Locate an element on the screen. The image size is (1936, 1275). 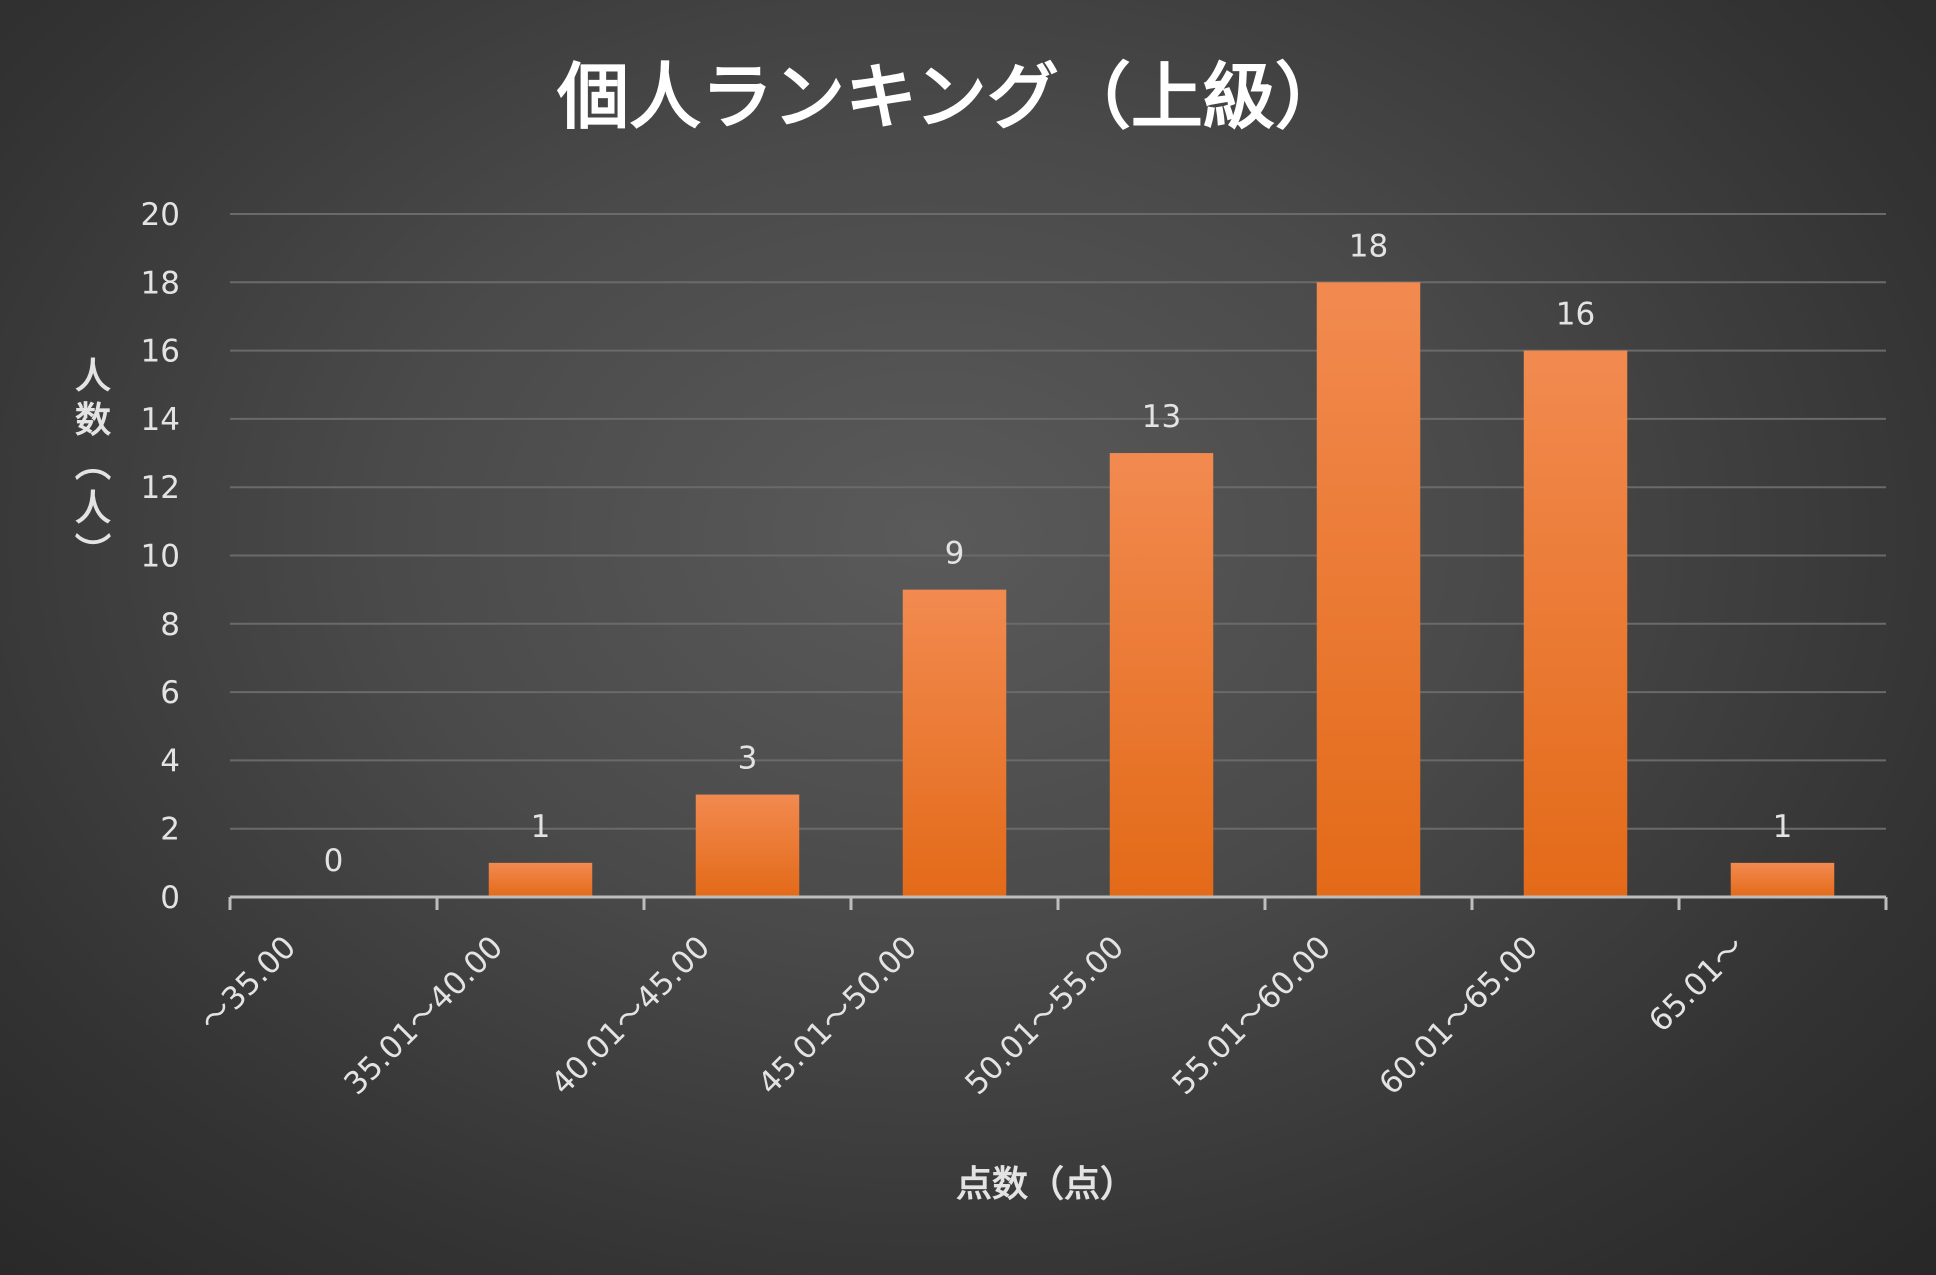
x-tick-label: 60.01～65.00 is located at coordinates (1458, 1015).